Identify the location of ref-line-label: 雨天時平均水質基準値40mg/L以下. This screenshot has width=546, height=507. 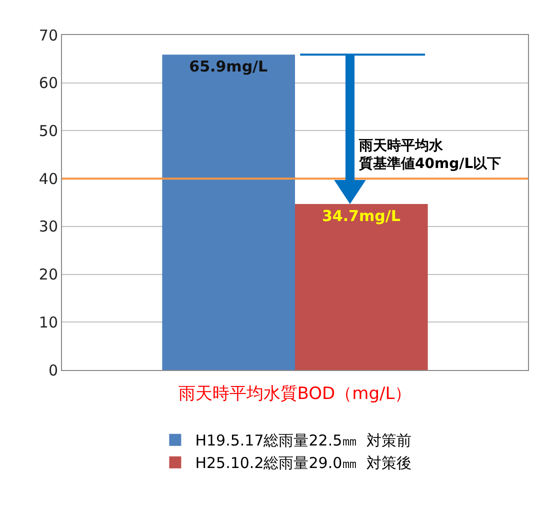
(430, 155).